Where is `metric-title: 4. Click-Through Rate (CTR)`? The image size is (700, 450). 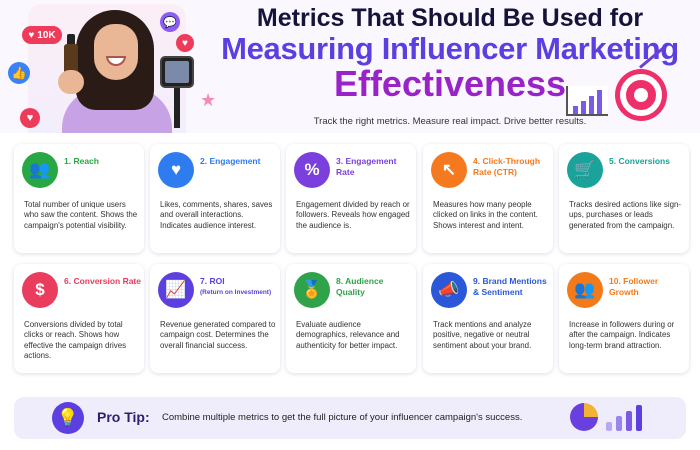
metric-title: 4. Click-Through Rate (CTR) is located at coordinates (512, 167).